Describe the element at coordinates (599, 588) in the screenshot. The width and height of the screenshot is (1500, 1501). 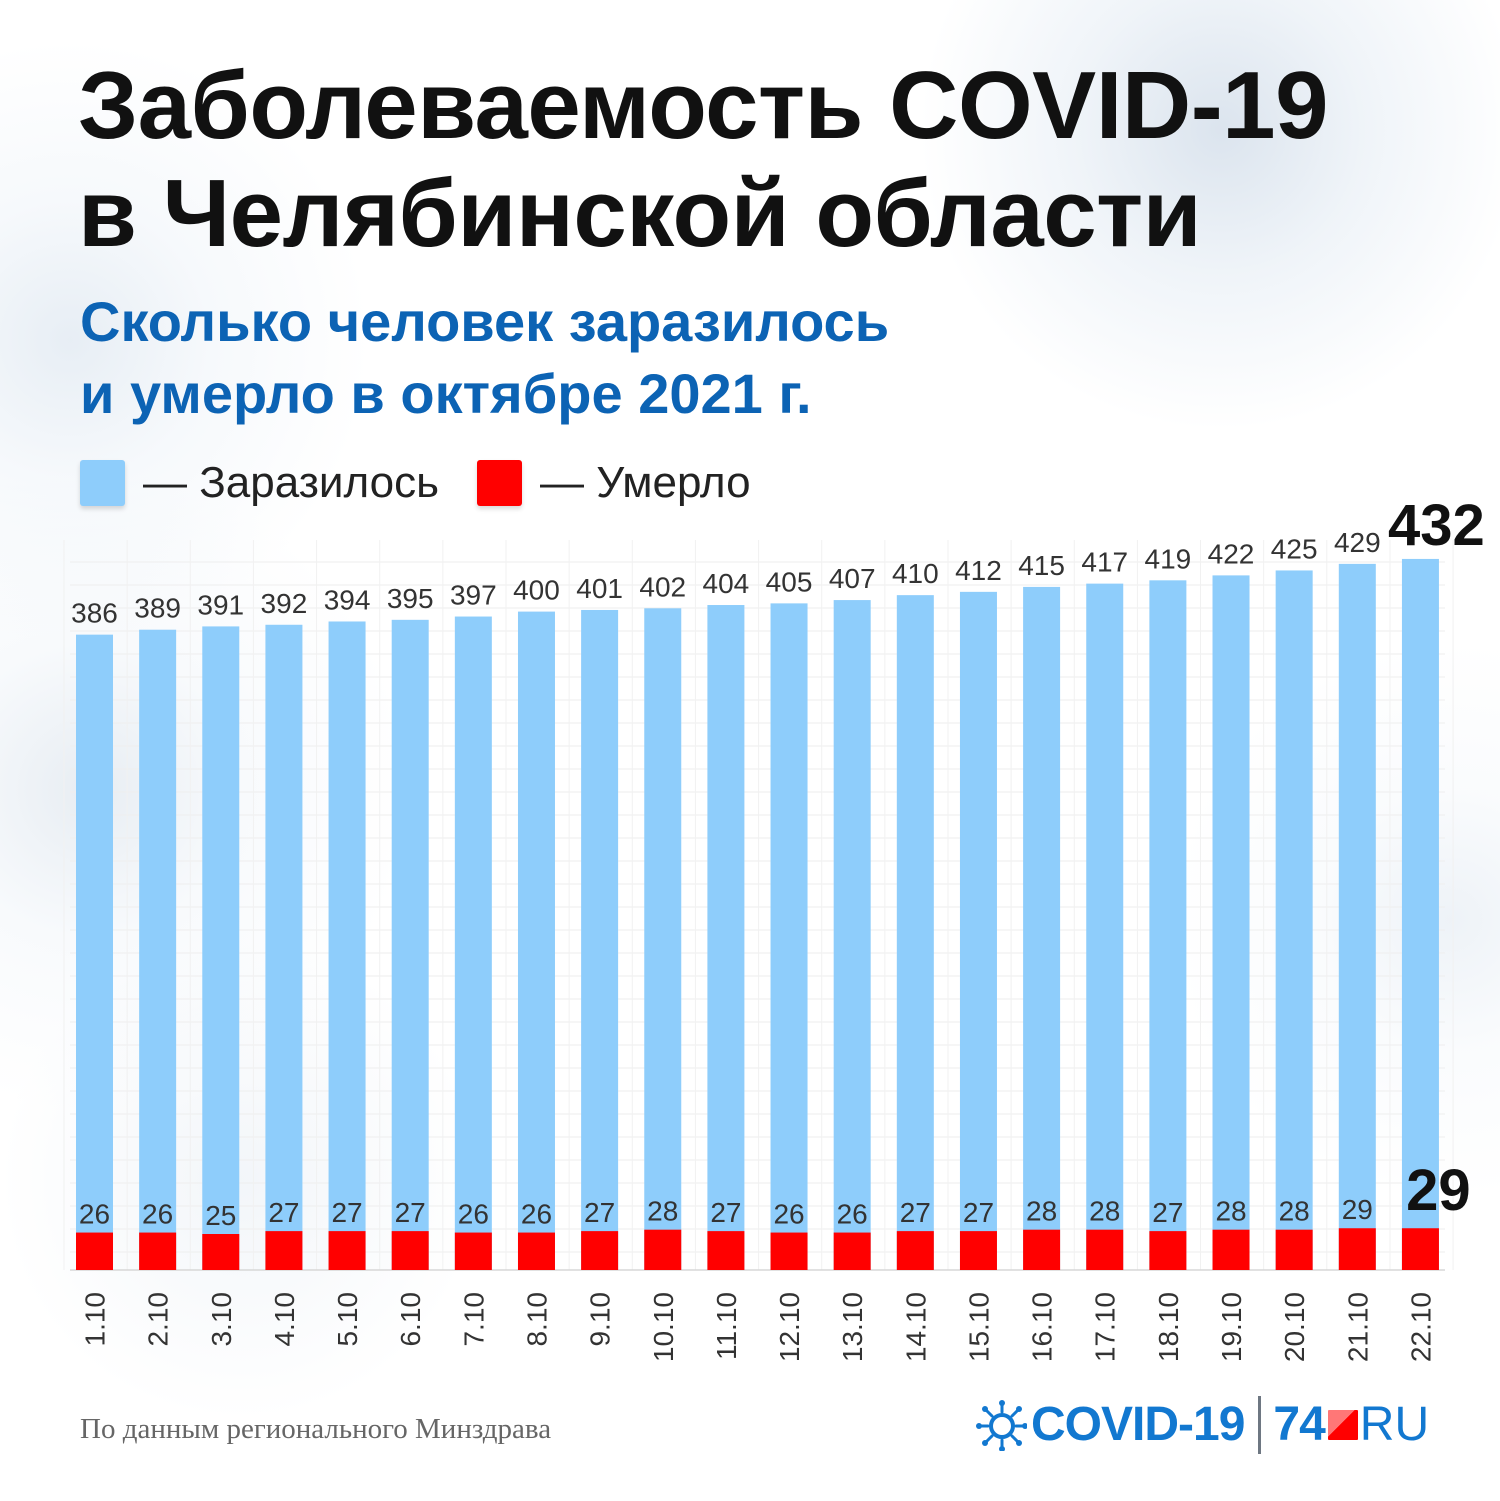
I see `infected-value-label: 401` at that location.